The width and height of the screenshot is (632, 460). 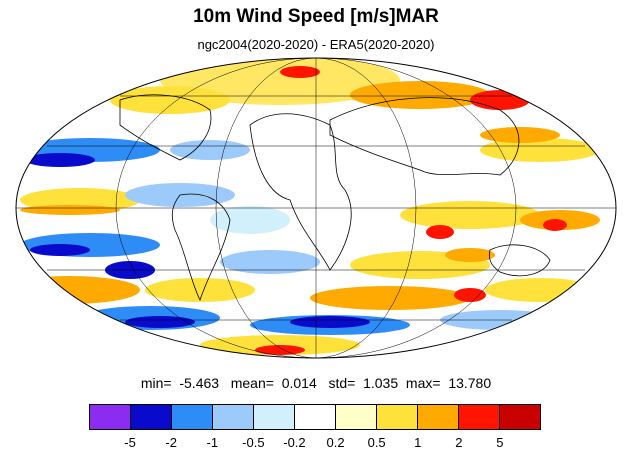 What do you see at coordinates (316, 16) in the screenshot?
I see `plot-title: 10m Wind Speed [m/s]MAR` at bounding box center [316, 16].